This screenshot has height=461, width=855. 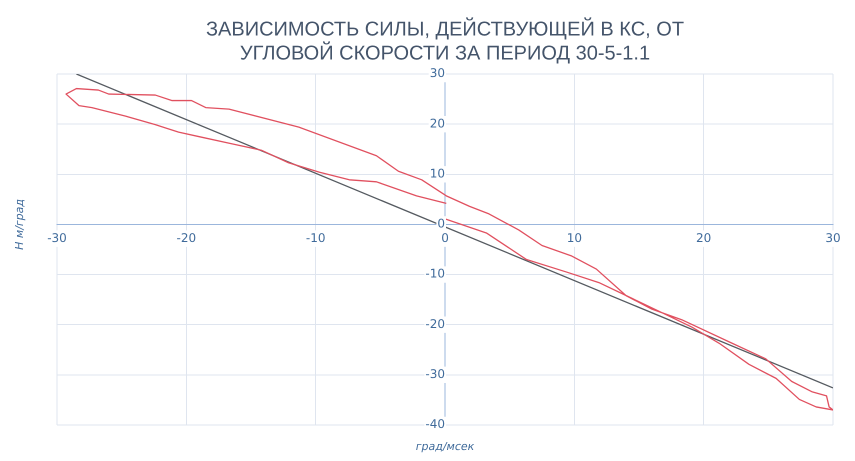 What do you see at coordinates (437, 73) in the screenshot?
I see `y-tick-label: 30` at bounding box center [437, 73].